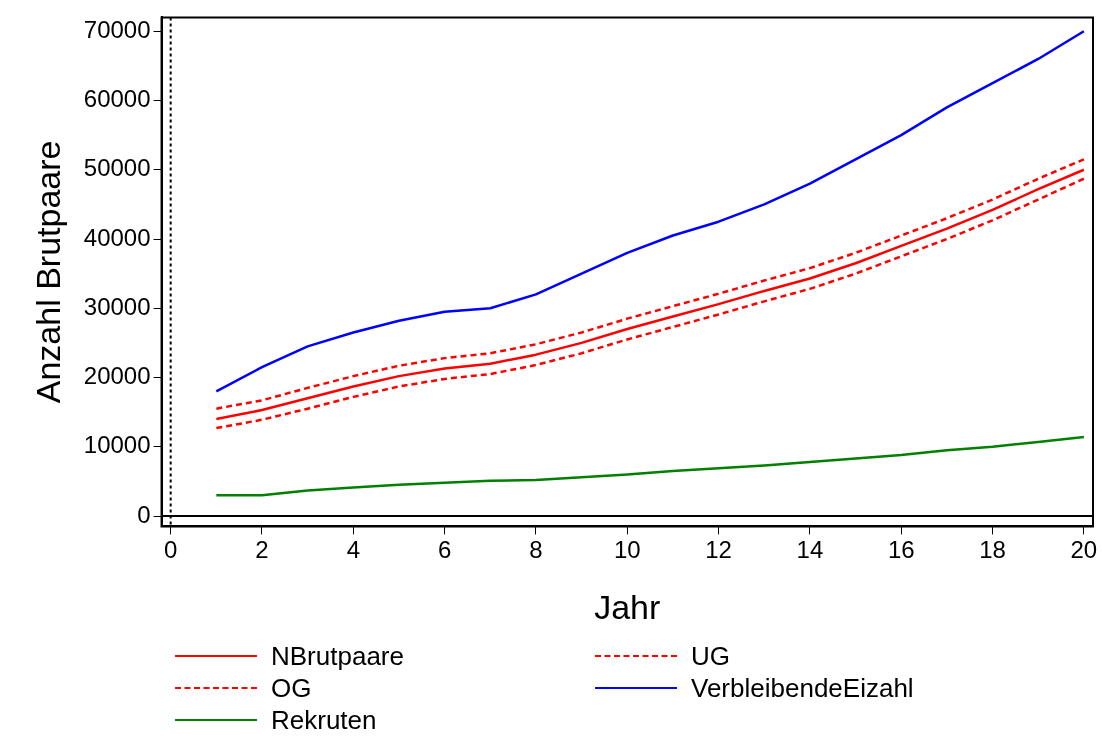 The image size is (1102, 743). Describe the element at coordinates (536, 550) in the screenshot. I see `x-tick-label: 8` at that location.